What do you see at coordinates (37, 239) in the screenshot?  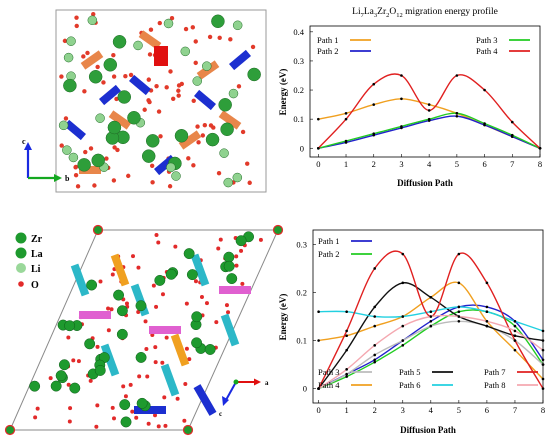 I see `zr-legend-label: Zr` at bounding box center [37, 239].